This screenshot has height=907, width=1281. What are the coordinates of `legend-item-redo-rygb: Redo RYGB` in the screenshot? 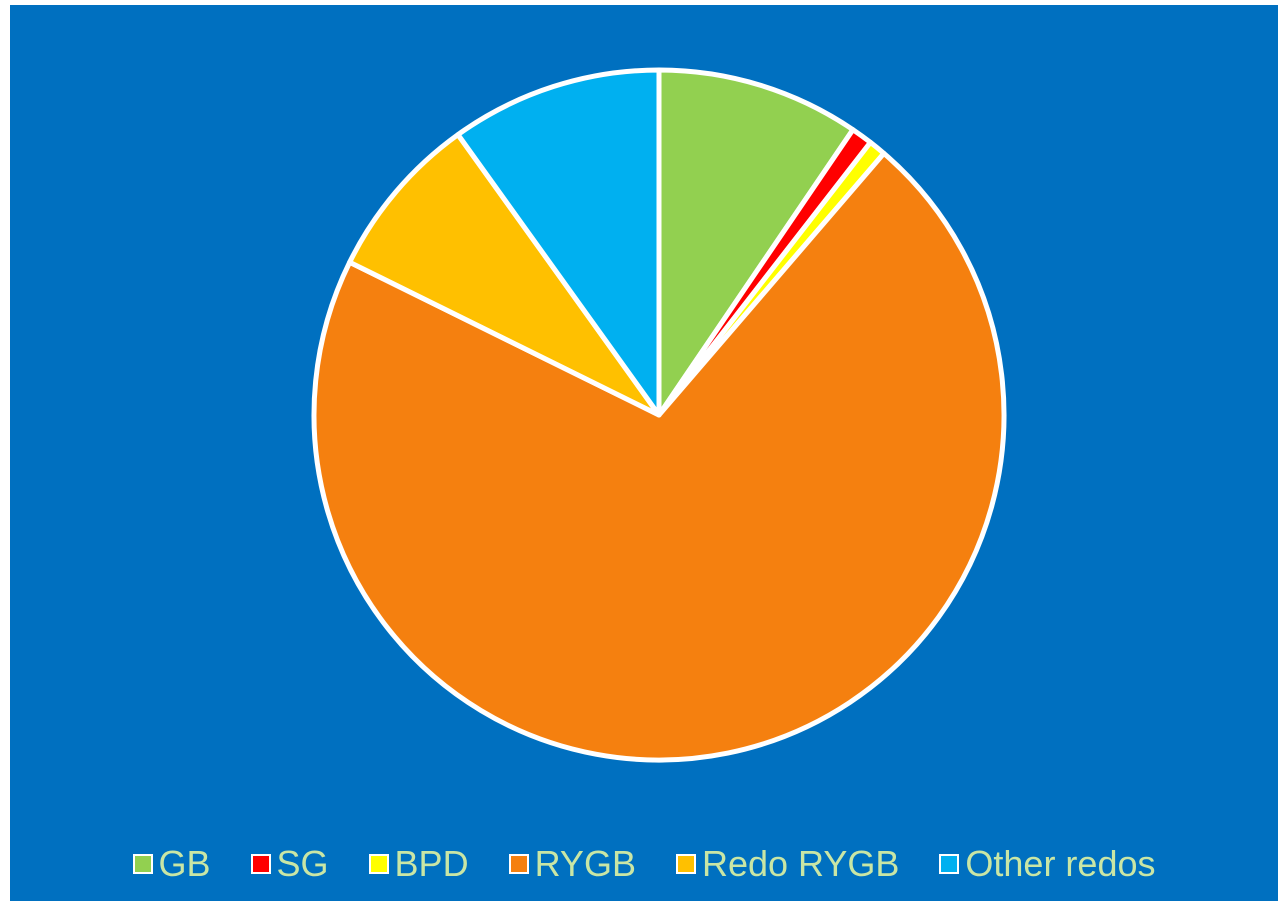 It's located at (787, 864).